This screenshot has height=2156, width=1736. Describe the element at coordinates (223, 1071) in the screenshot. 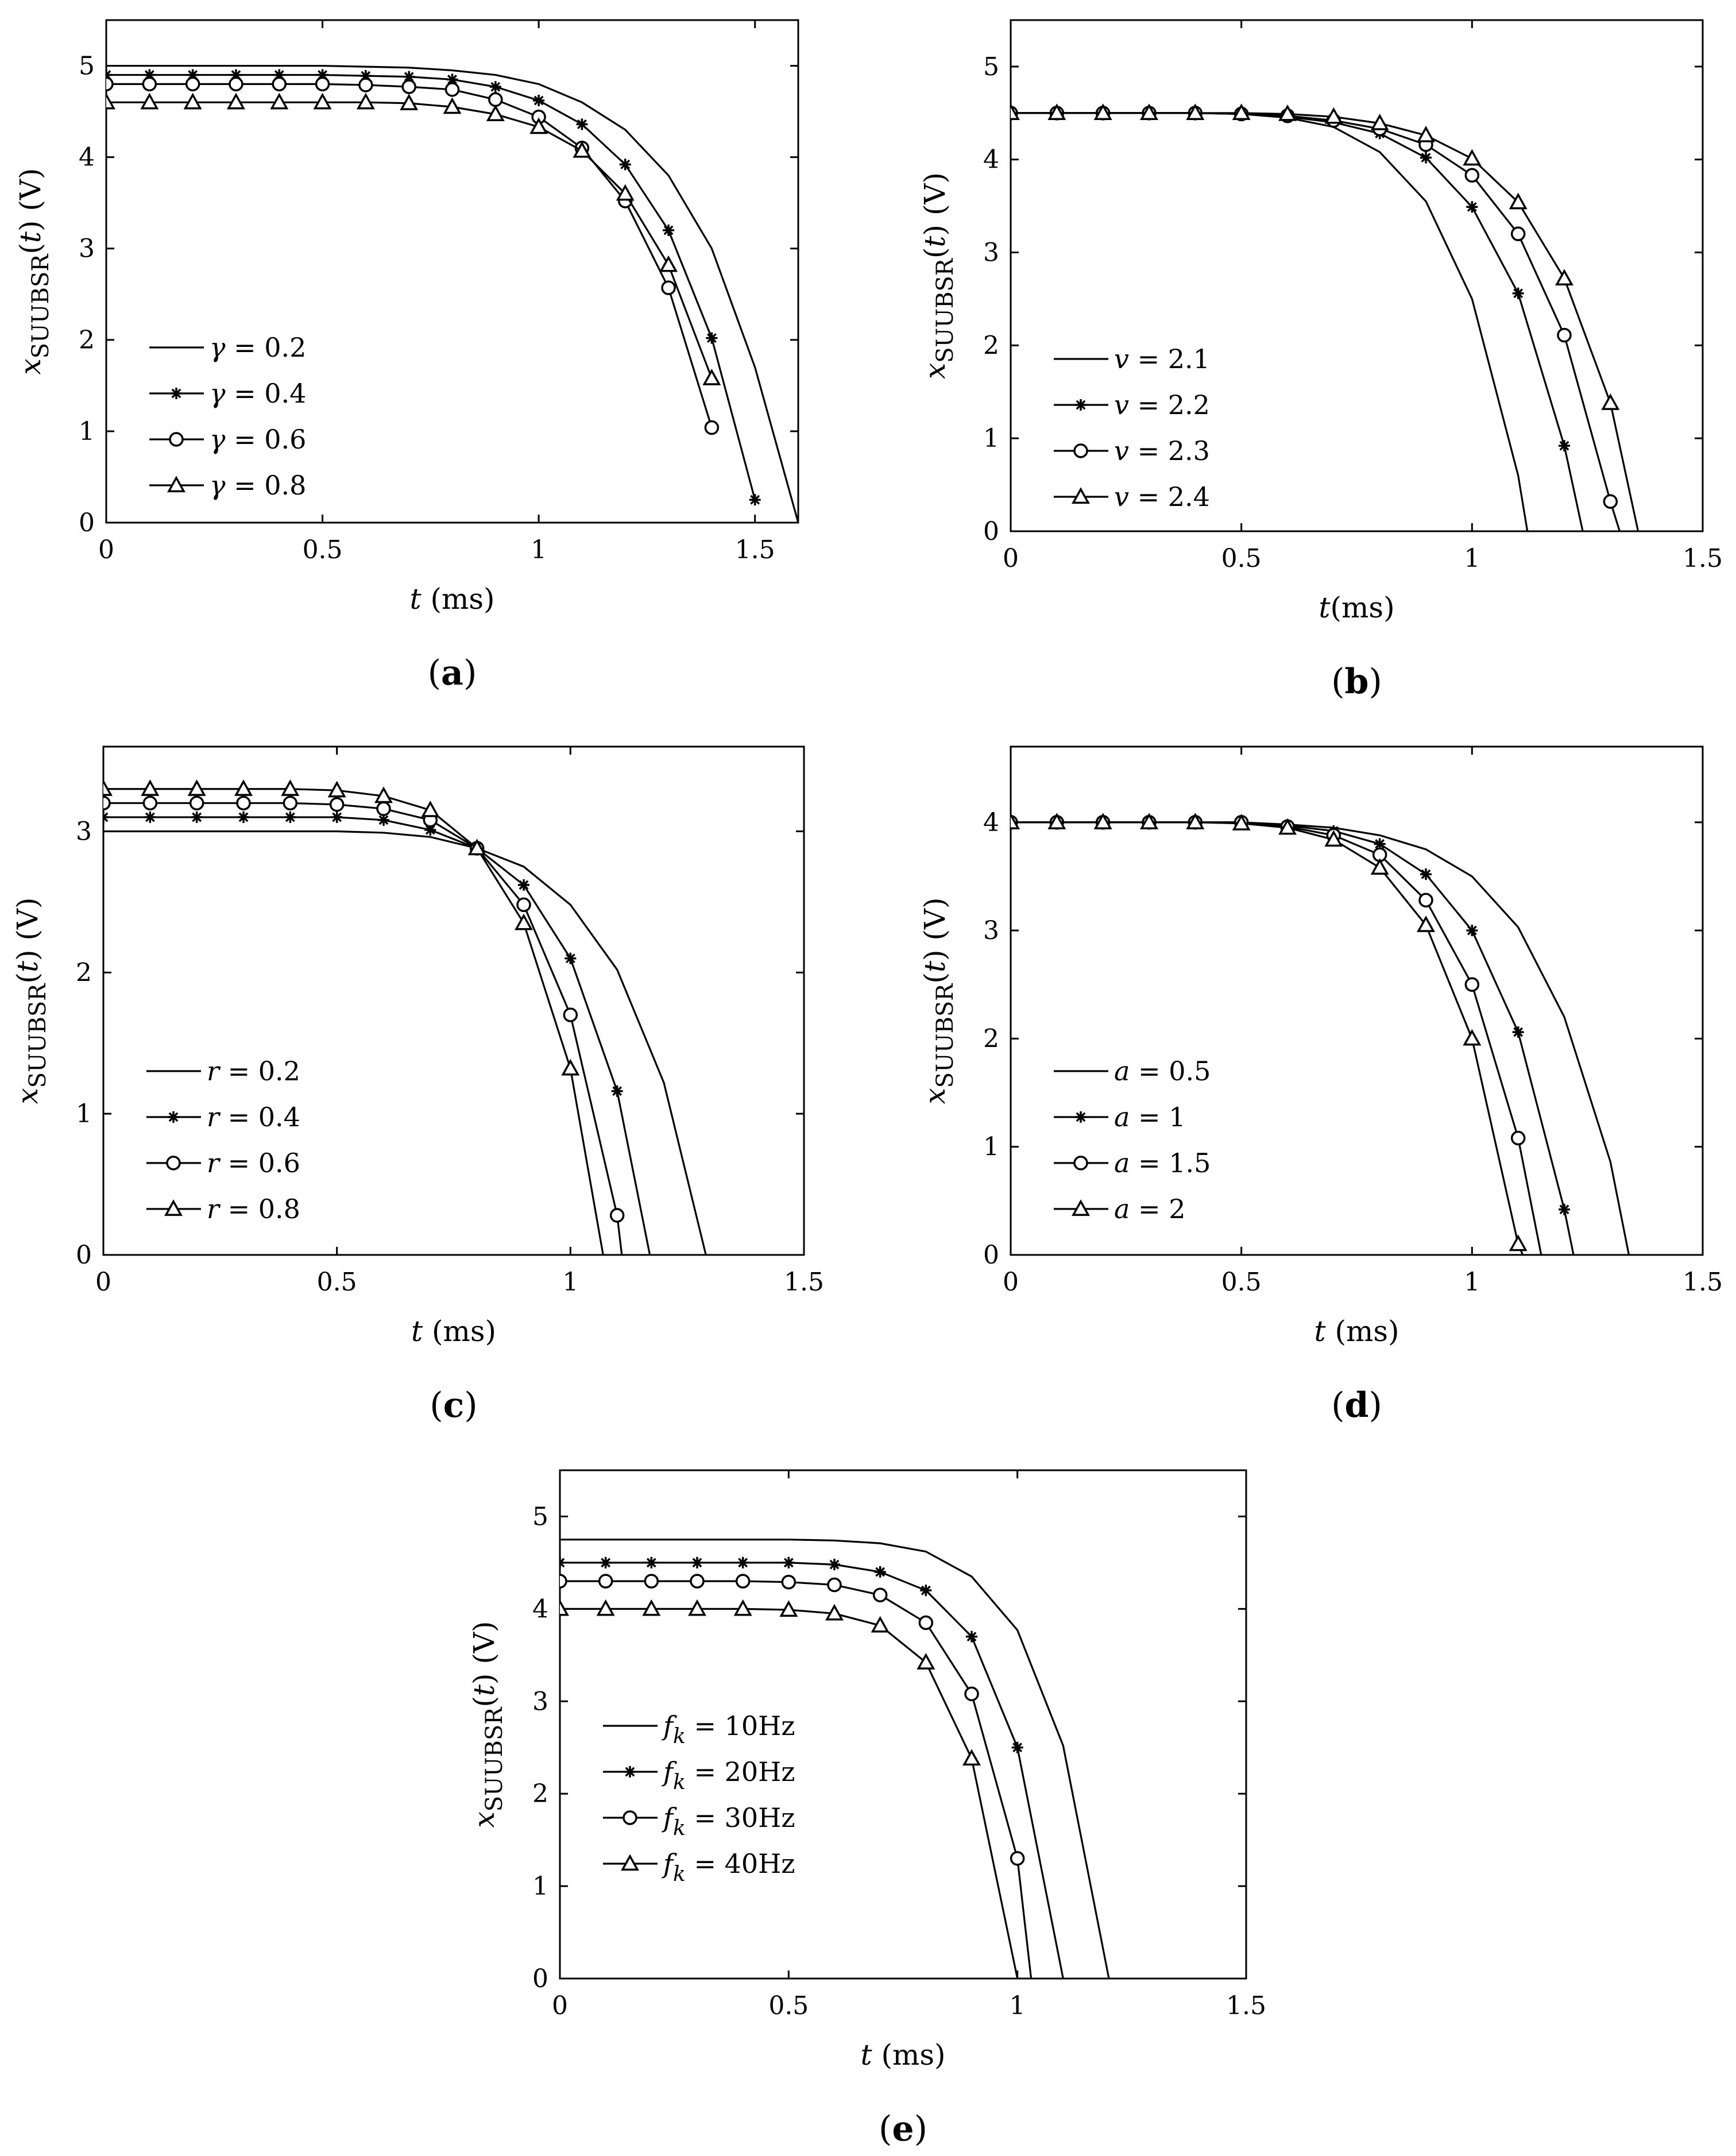

I see `legend-item: r = 0.2` at that location.